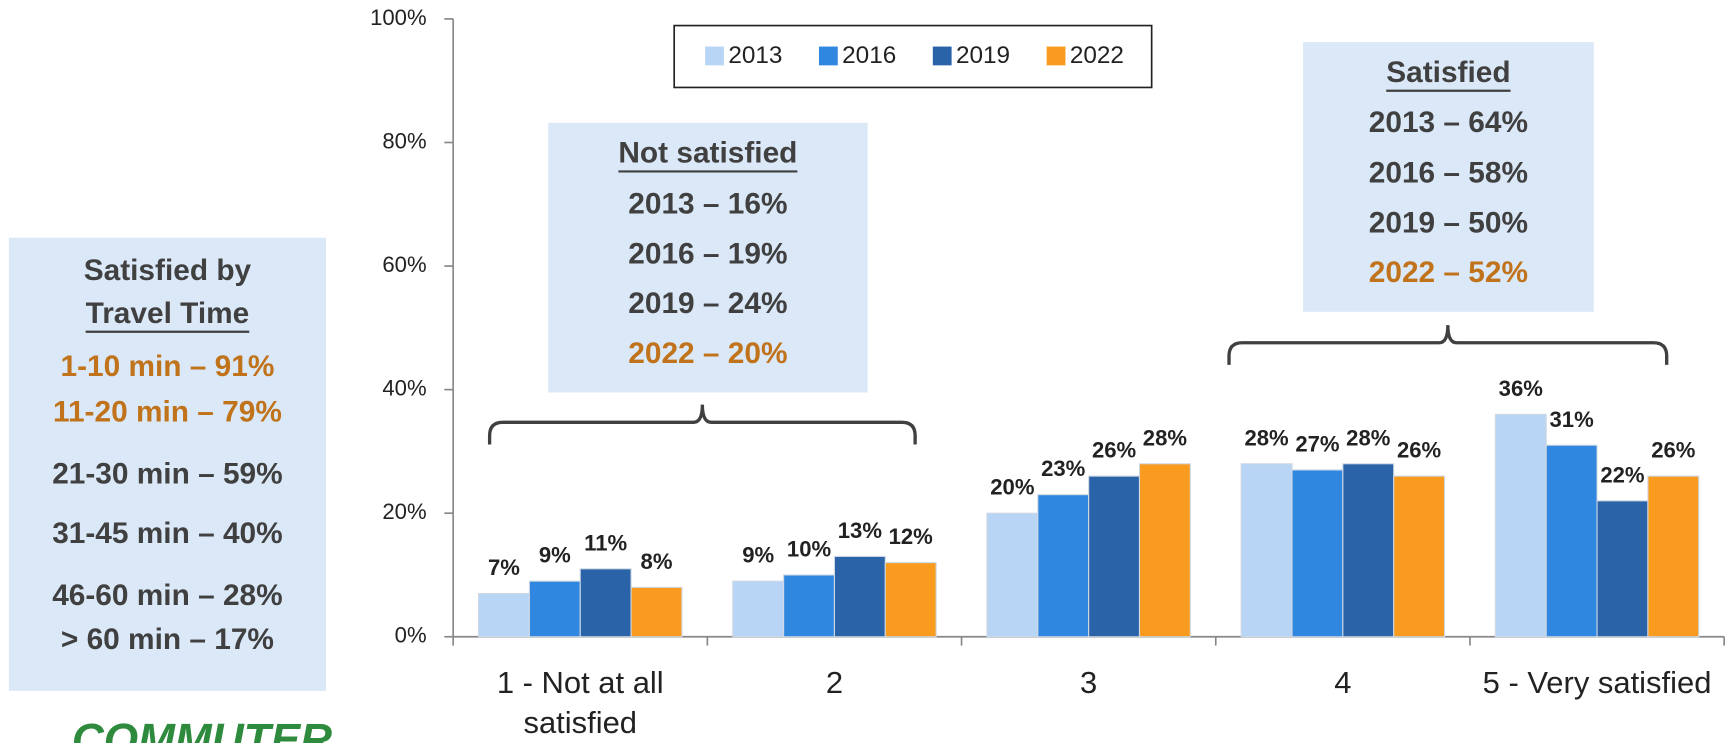 The height and width of the screenshot is (743, 1733). I want to click on legend-label: 2022, so click(1097, 55).